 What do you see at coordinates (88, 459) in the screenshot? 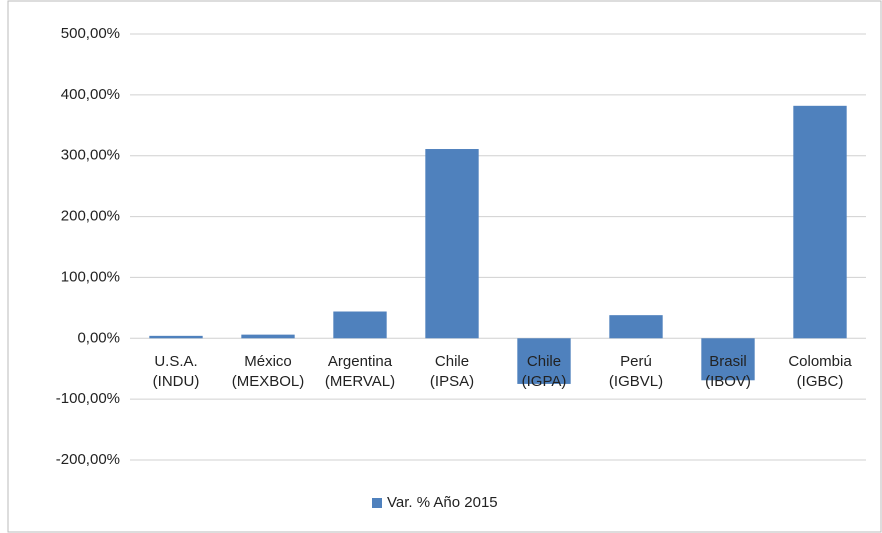
I see `y-tick-label: -200,00%` at bounding box center [88, 459].